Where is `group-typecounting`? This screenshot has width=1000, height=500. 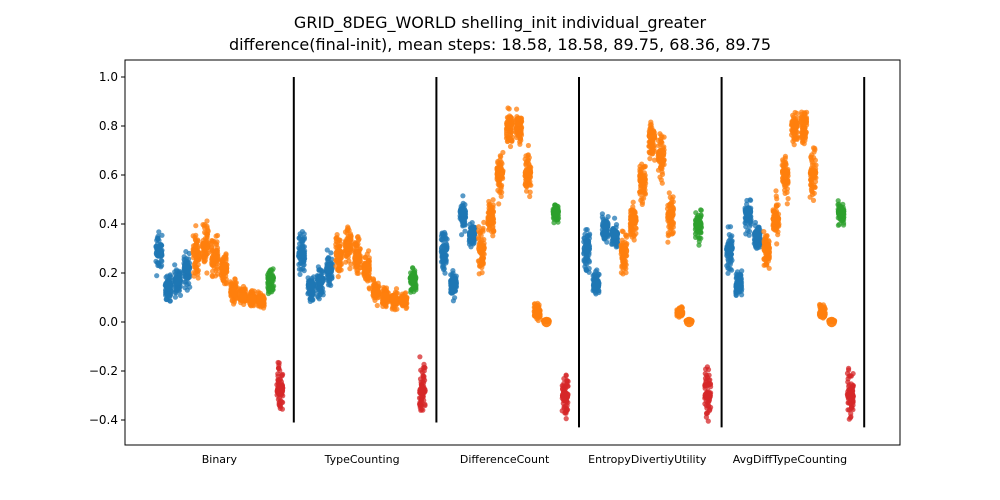 group-typecounting is located at coordinates (367, 250).